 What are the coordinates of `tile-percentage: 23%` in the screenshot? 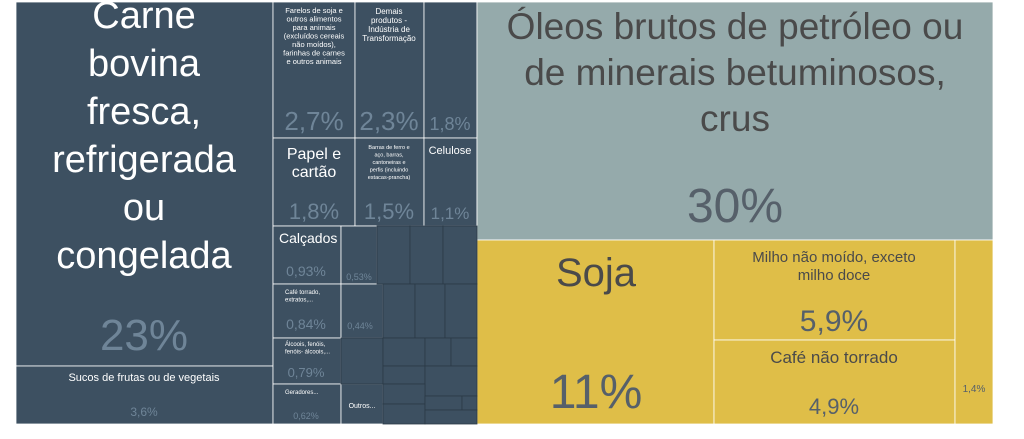 It's located at (144, 335).